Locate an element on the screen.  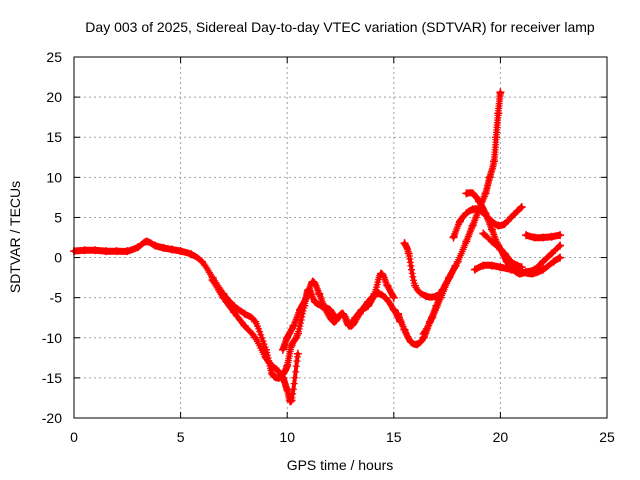
y-tick-label: 5 is located at coordinates (58, 217).